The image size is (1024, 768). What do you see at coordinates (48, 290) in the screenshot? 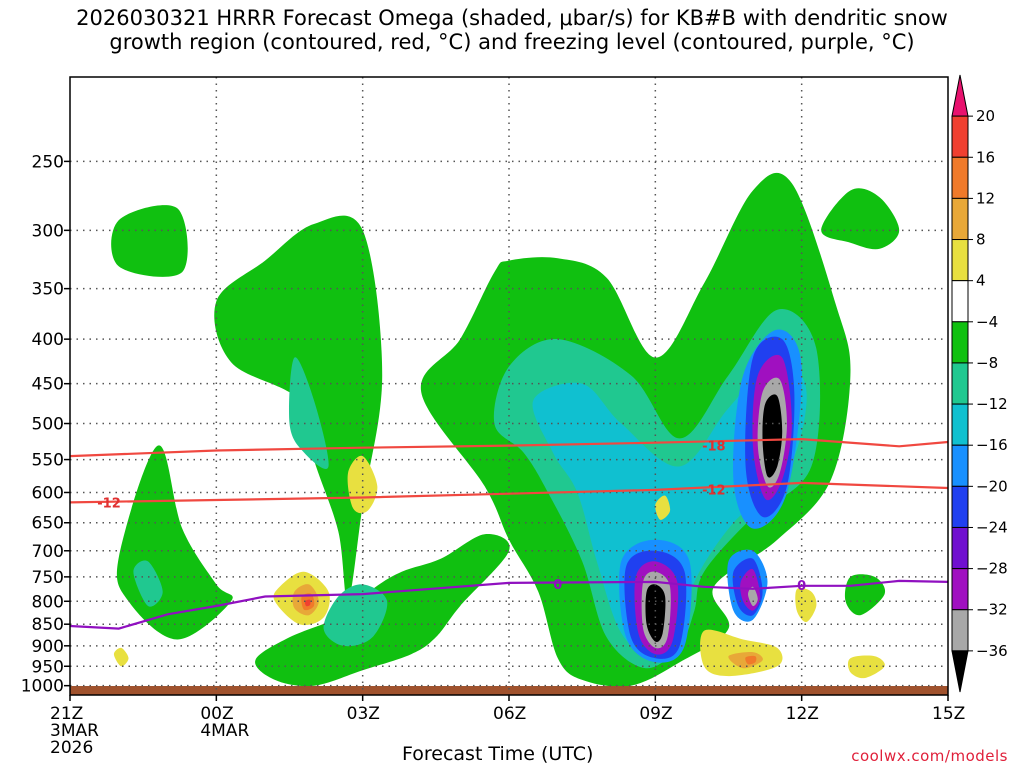
I see `y-tick-label-2: 350` at bounding box center [48, 290].